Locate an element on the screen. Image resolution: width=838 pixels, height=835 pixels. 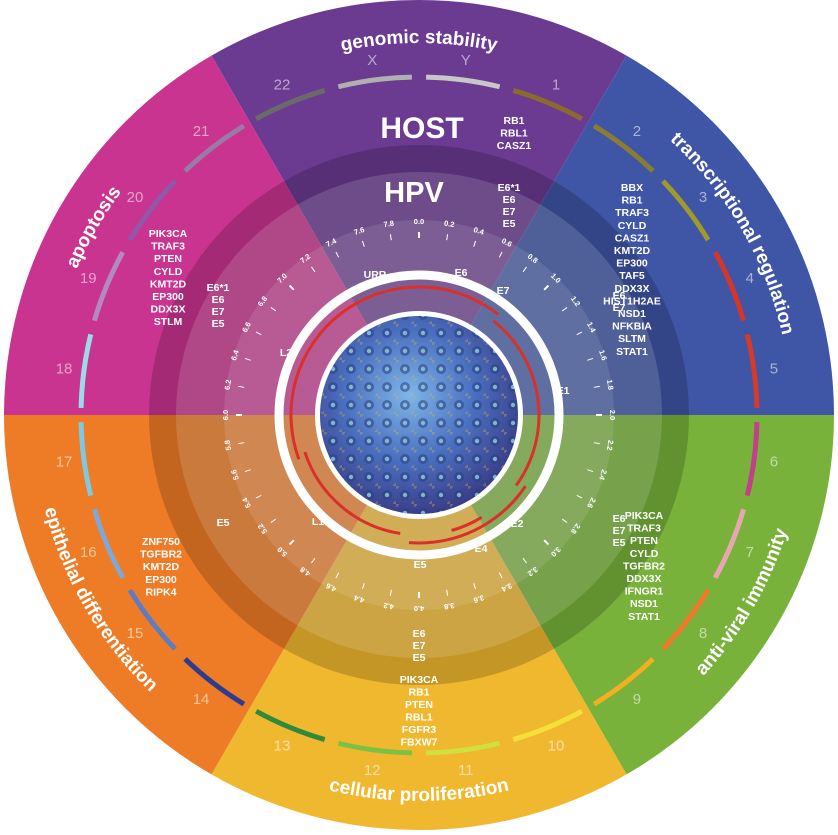
gene-label: E6*1 is located at coordinates (218, 288).